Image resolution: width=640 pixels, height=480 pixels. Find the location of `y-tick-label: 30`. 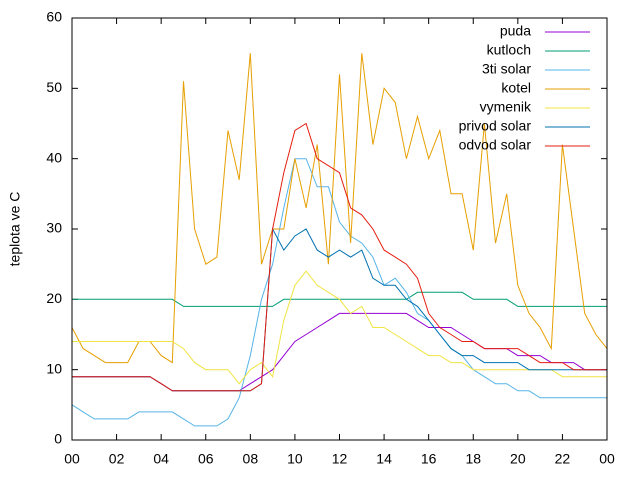

y-tick-label: 30 is located at coordinates (54, 228).